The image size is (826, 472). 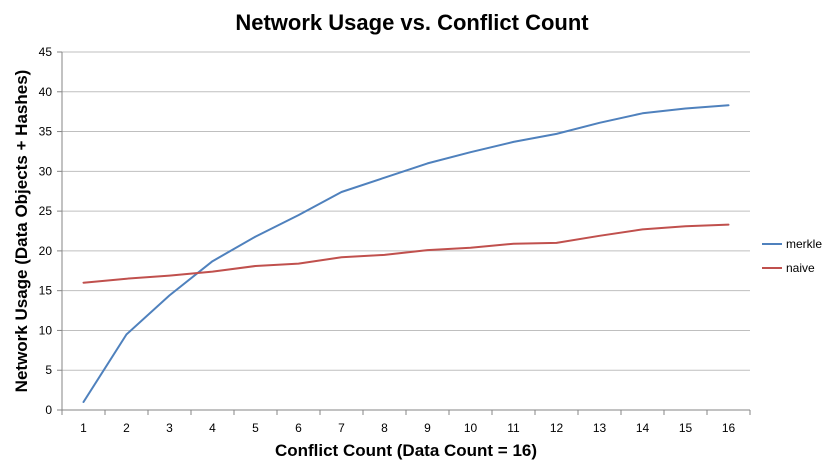 I want to click on legend: merkle naive, so click(x=792, y=256).